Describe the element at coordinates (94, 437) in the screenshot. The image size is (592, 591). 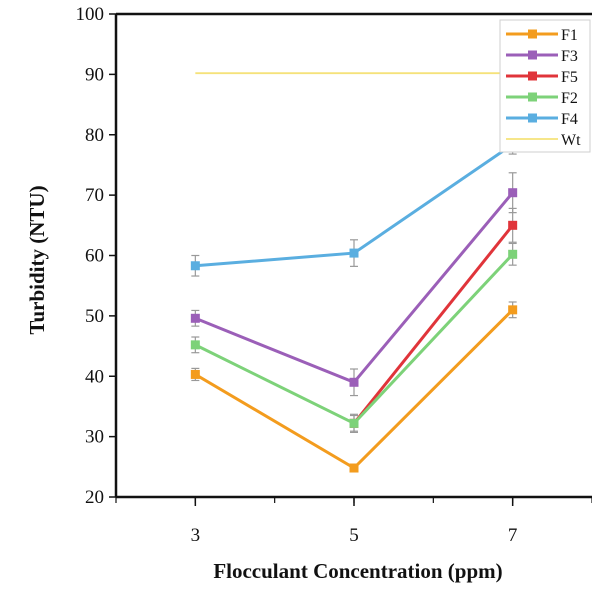
I see `y-tick-label: 30` at that location.